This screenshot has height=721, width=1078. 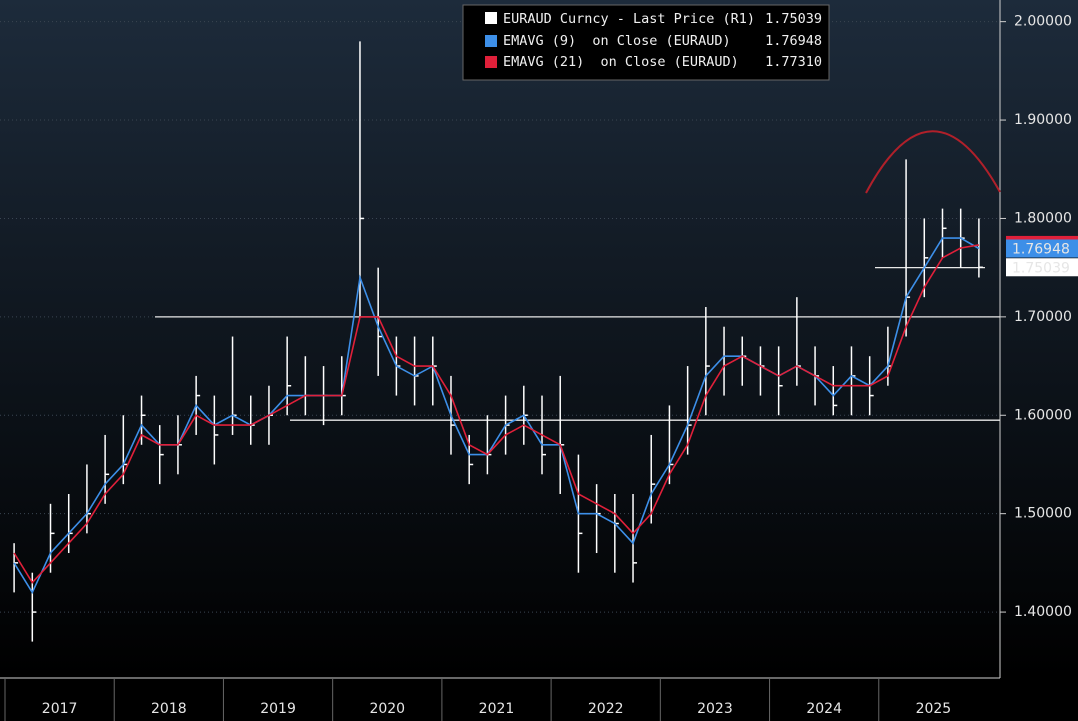 I want to click on last-value-label: 1.75039, so click(x=1041, y=268).